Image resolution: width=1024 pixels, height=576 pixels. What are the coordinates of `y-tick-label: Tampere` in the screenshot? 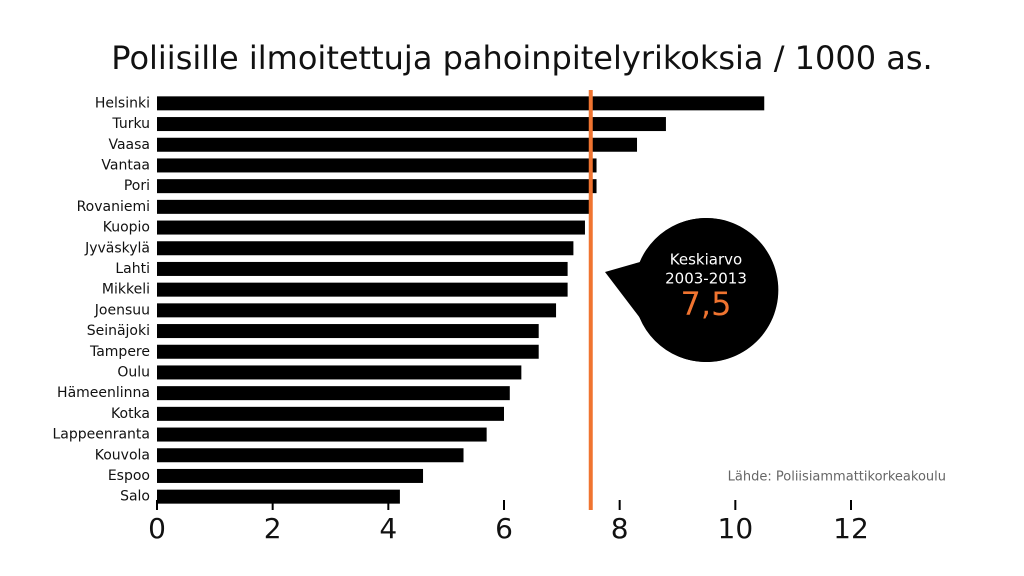 It's located at (119, 352).